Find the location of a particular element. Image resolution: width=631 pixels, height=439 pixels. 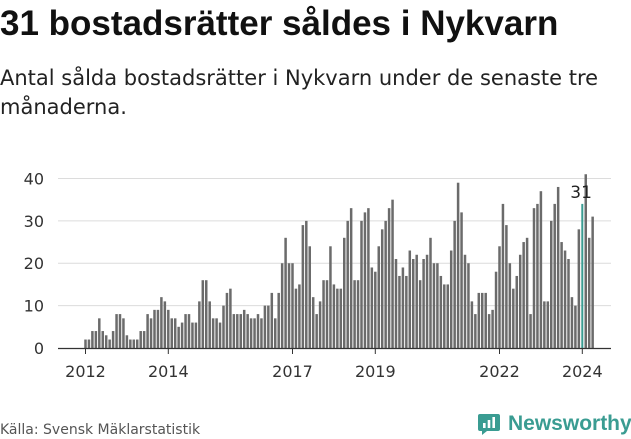

x-axis is located at coordinates (334, 350).